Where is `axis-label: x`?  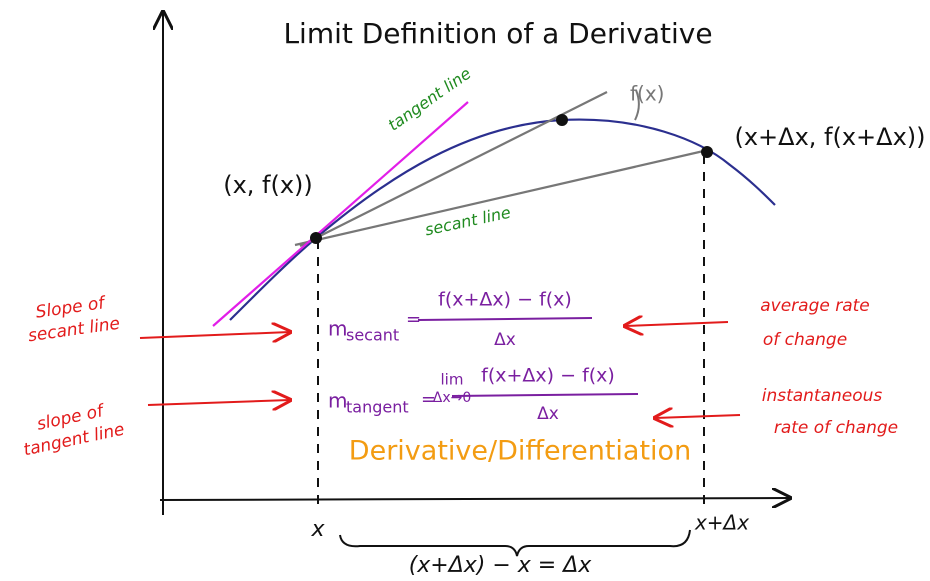 axis-label: x is located at coordinates (317, 529).